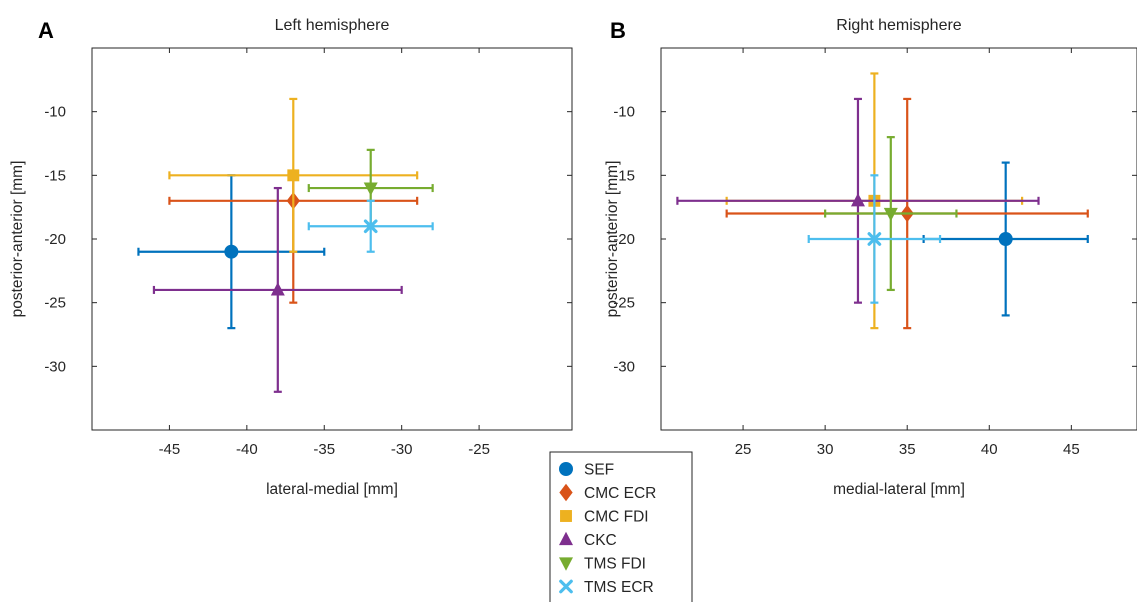  Describe the element at coordinates (615, 564) in the screenshot. I see `legend-label: TMS FDI` at that location.